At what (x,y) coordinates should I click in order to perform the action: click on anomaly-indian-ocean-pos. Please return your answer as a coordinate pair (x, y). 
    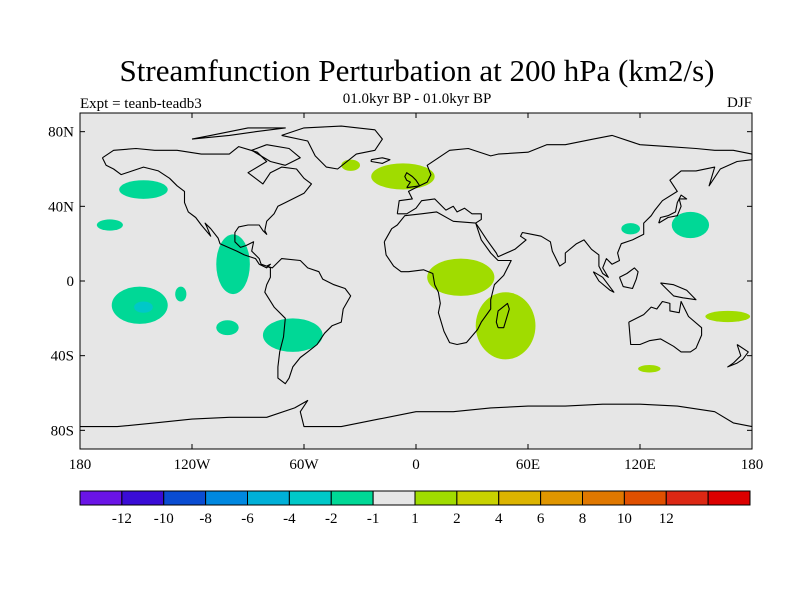
    Looking at the image, I should click on (505, 326).